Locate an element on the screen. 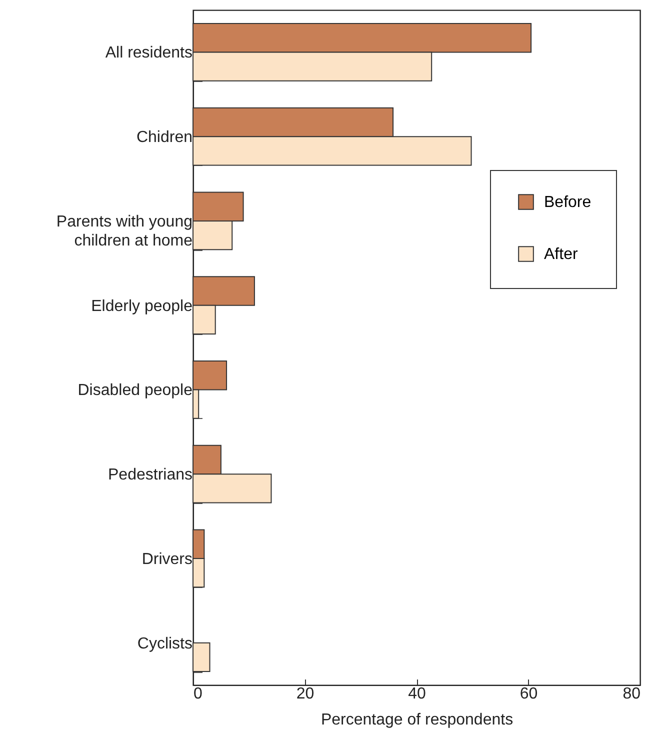 This screenshot has height=744, width=655. x-axis-title: Percentage of respondents is located at coordinates (417, 720).